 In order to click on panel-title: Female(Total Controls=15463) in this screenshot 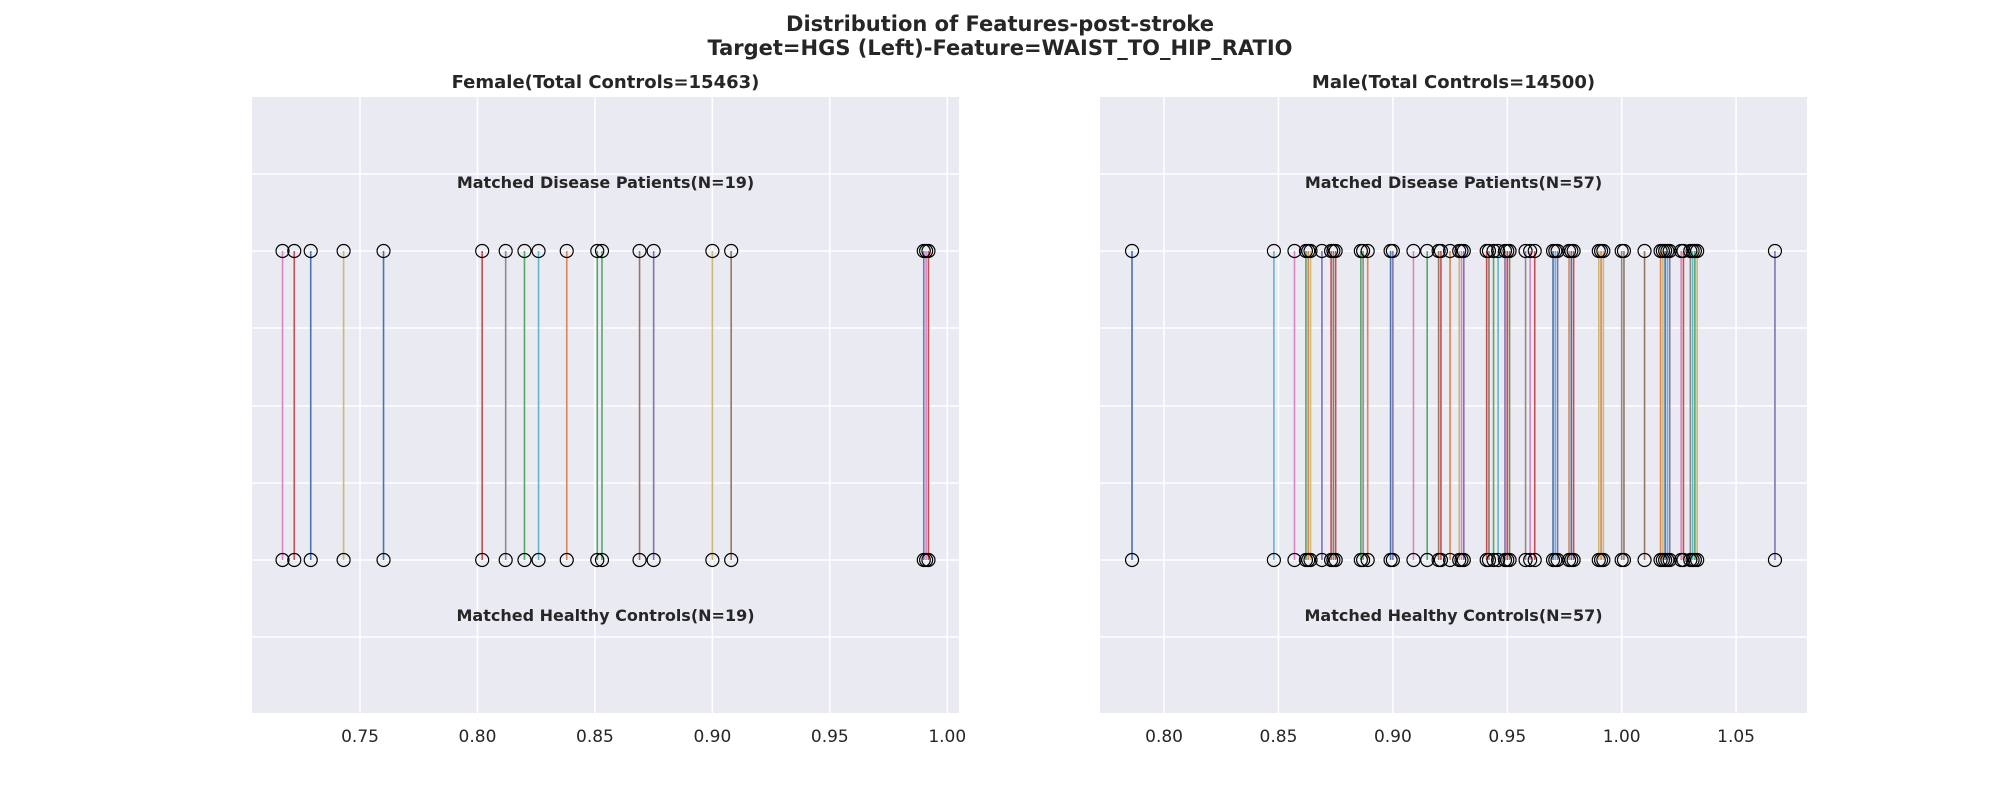, I will do `click(606, 82)`.